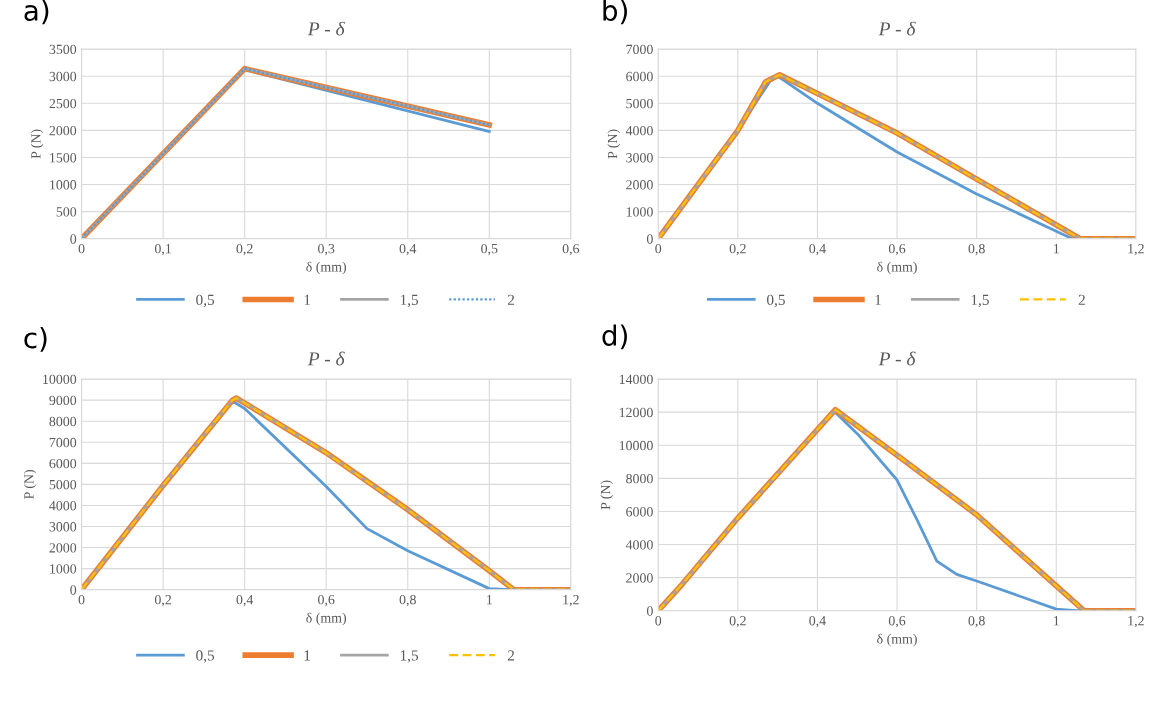 Image resolution: width=1165 pixels, height=702 pixels. Describe the element at coordinates (614, 337) in the screenshot. I see `text: d)` at that location.